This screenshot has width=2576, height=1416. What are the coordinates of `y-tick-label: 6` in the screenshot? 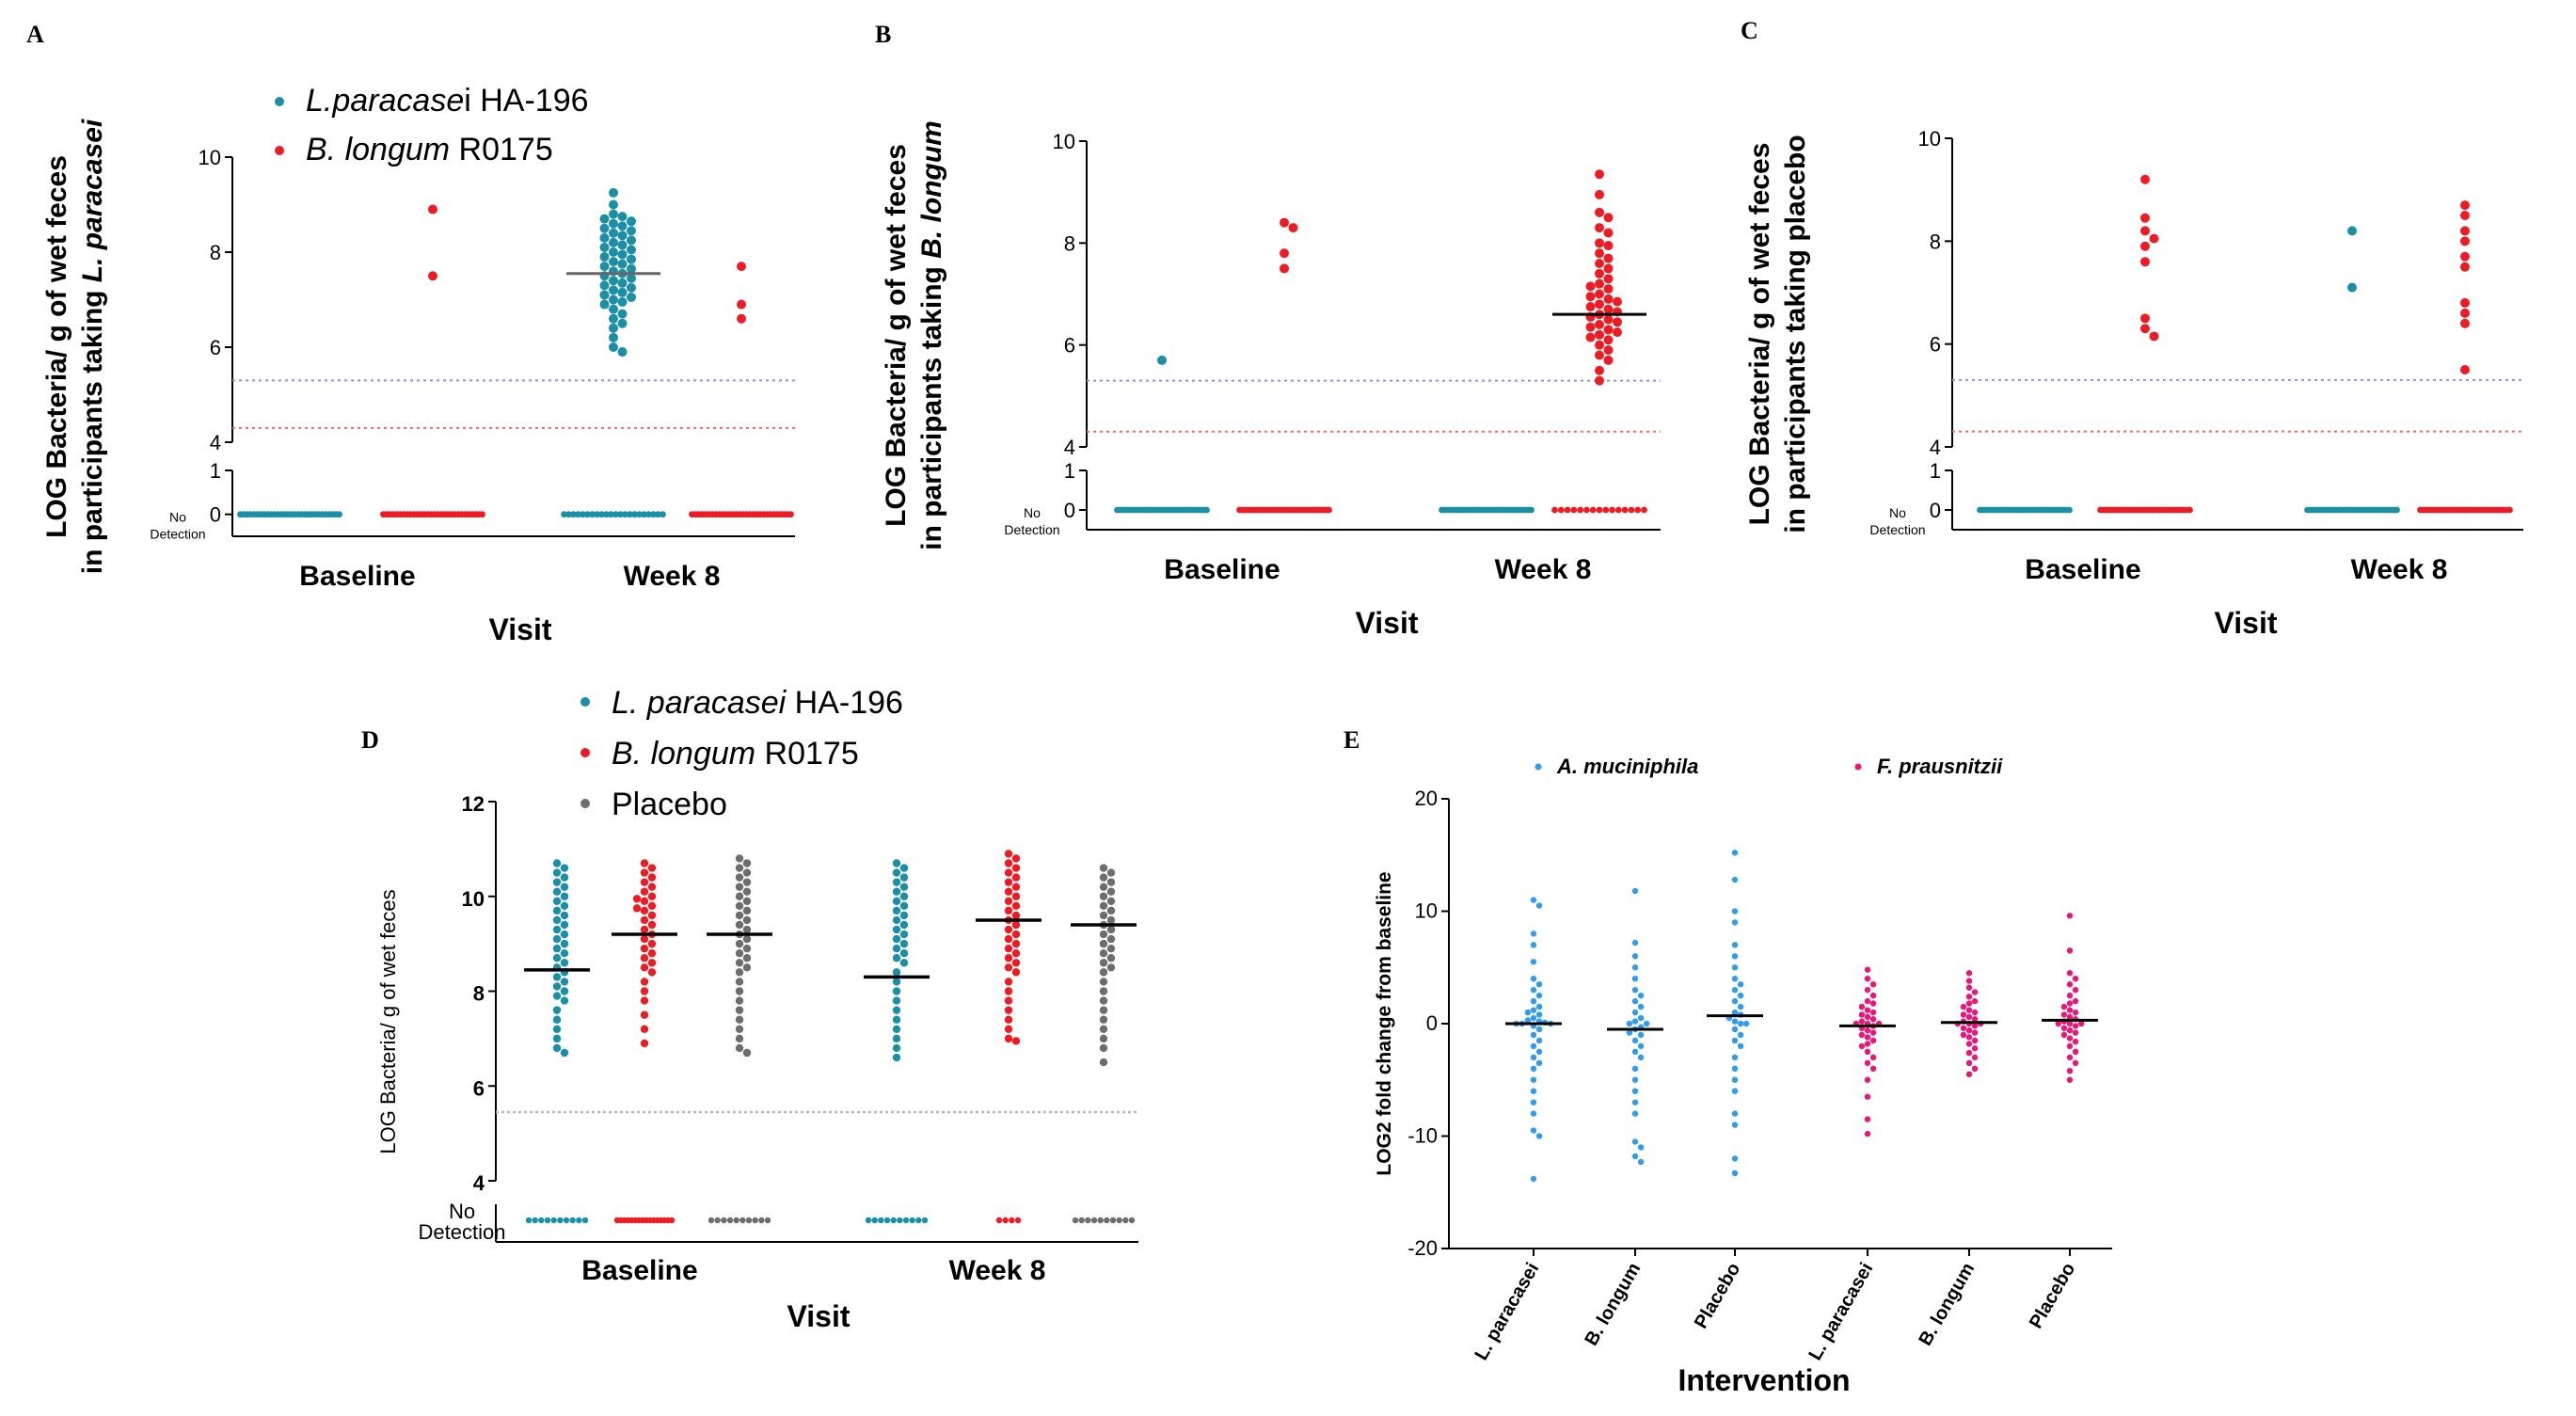 It's located at (1936, 345).